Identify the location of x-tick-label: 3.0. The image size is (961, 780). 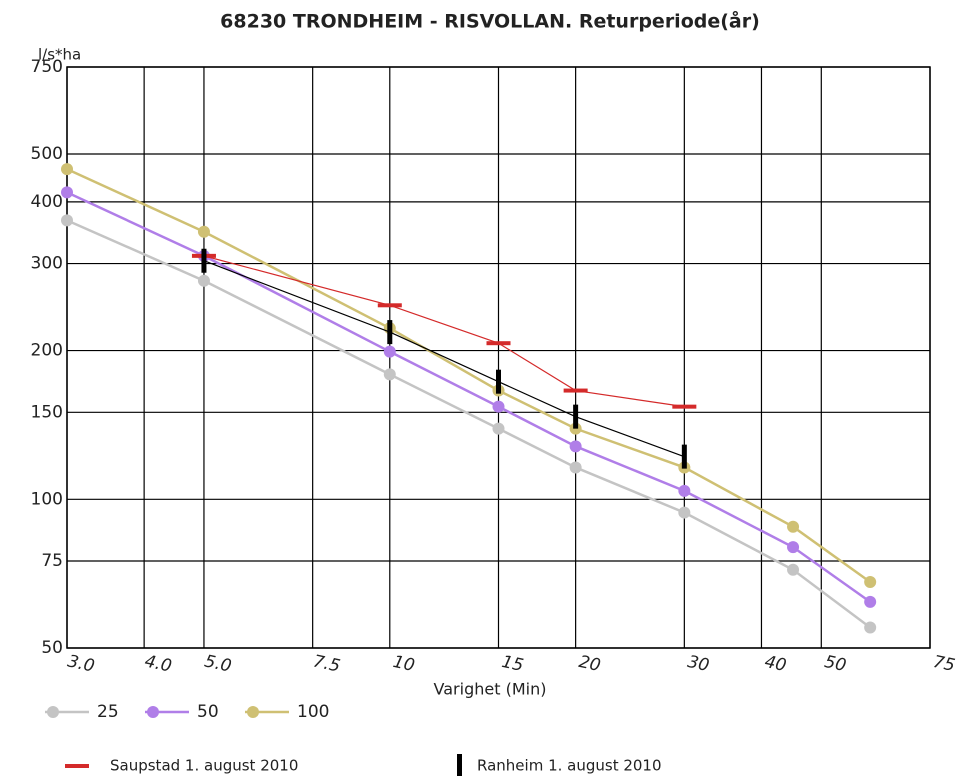
(81, 663).